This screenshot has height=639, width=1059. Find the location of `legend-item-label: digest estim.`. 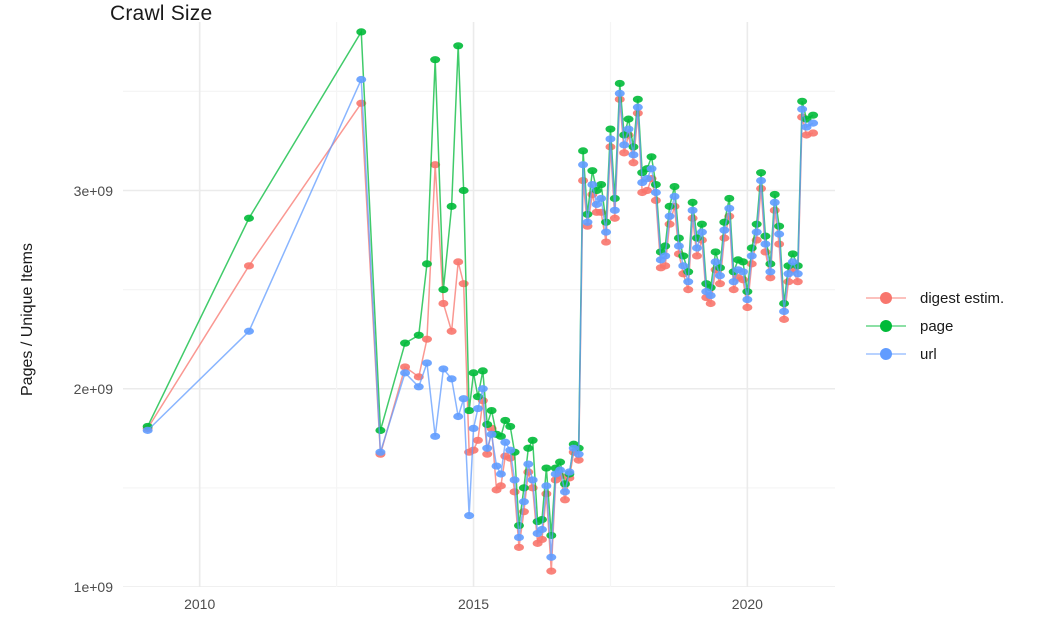

legend-item-label: digest estim. is located at coordinates (962, 298).